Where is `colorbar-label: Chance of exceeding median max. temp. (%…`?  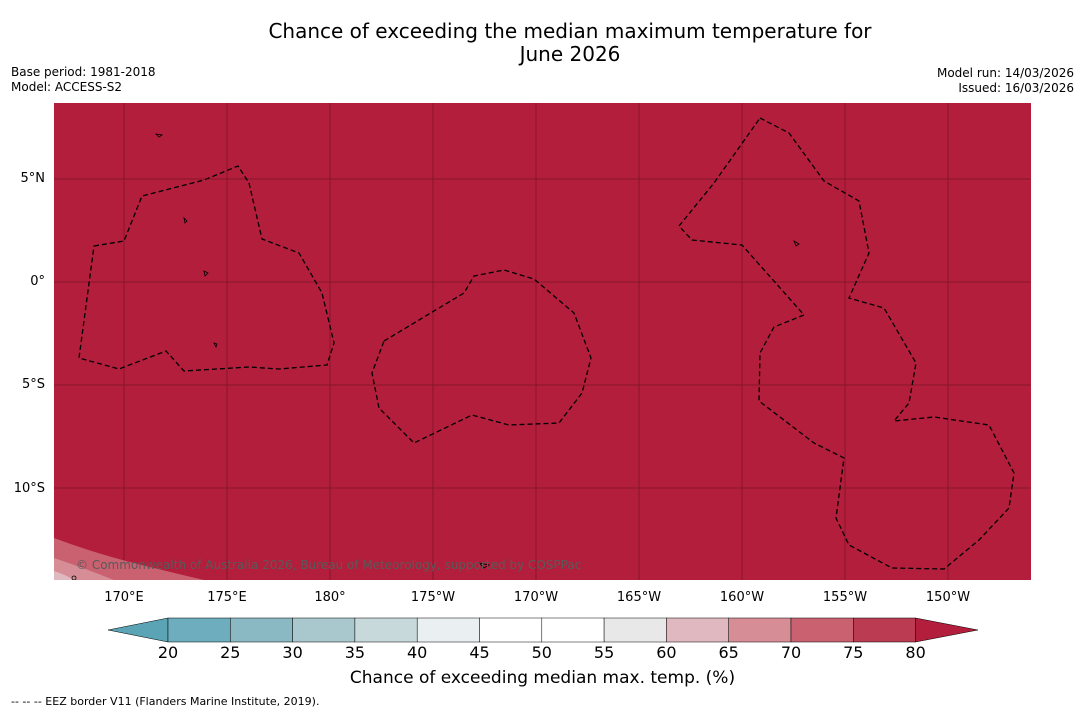 colorbar-label: Chance of exceeding median max. temp. (%… is located at coordinates (542, 678).